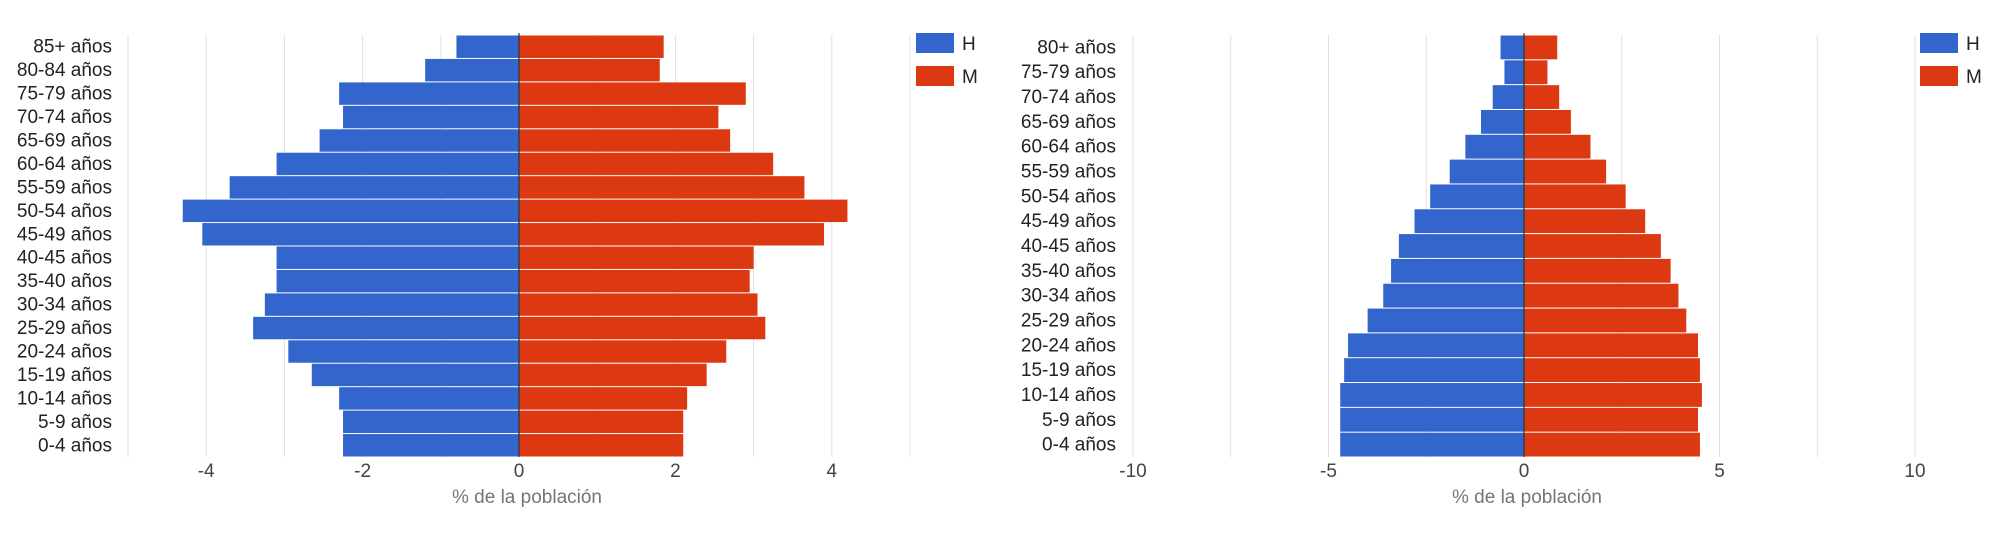 Image resolution: width=1994 pixels, height=534 pixels. Describe the element at coordinates (1914, 471) in the screenshot. I see `x-tick-label: 10` at that location.